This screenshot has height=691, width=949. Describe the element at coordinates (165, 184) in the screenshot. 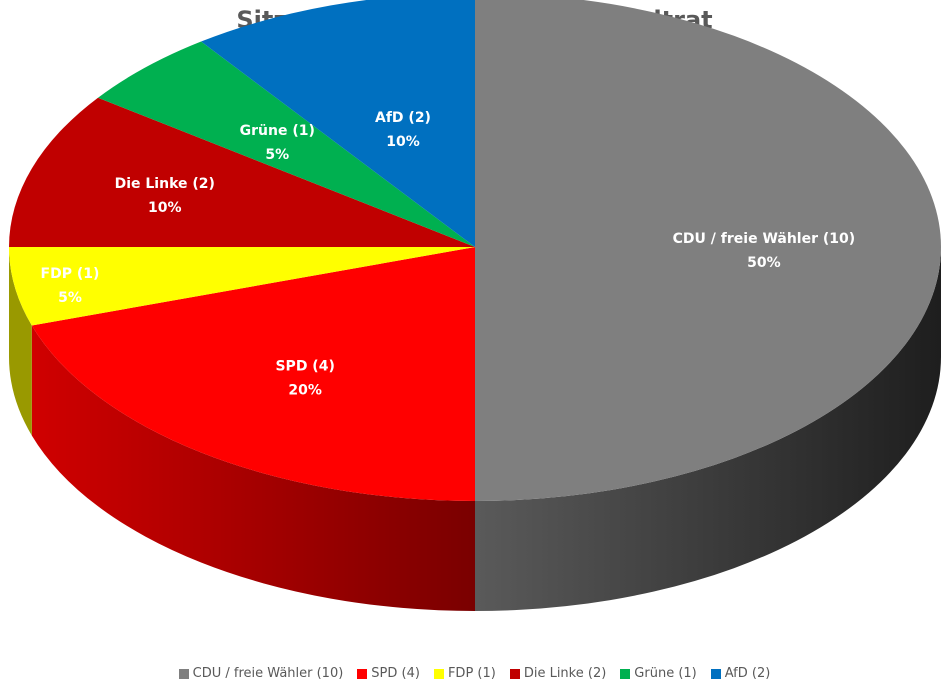

I see `slice-label-3: Die Linke (2)` at that location.